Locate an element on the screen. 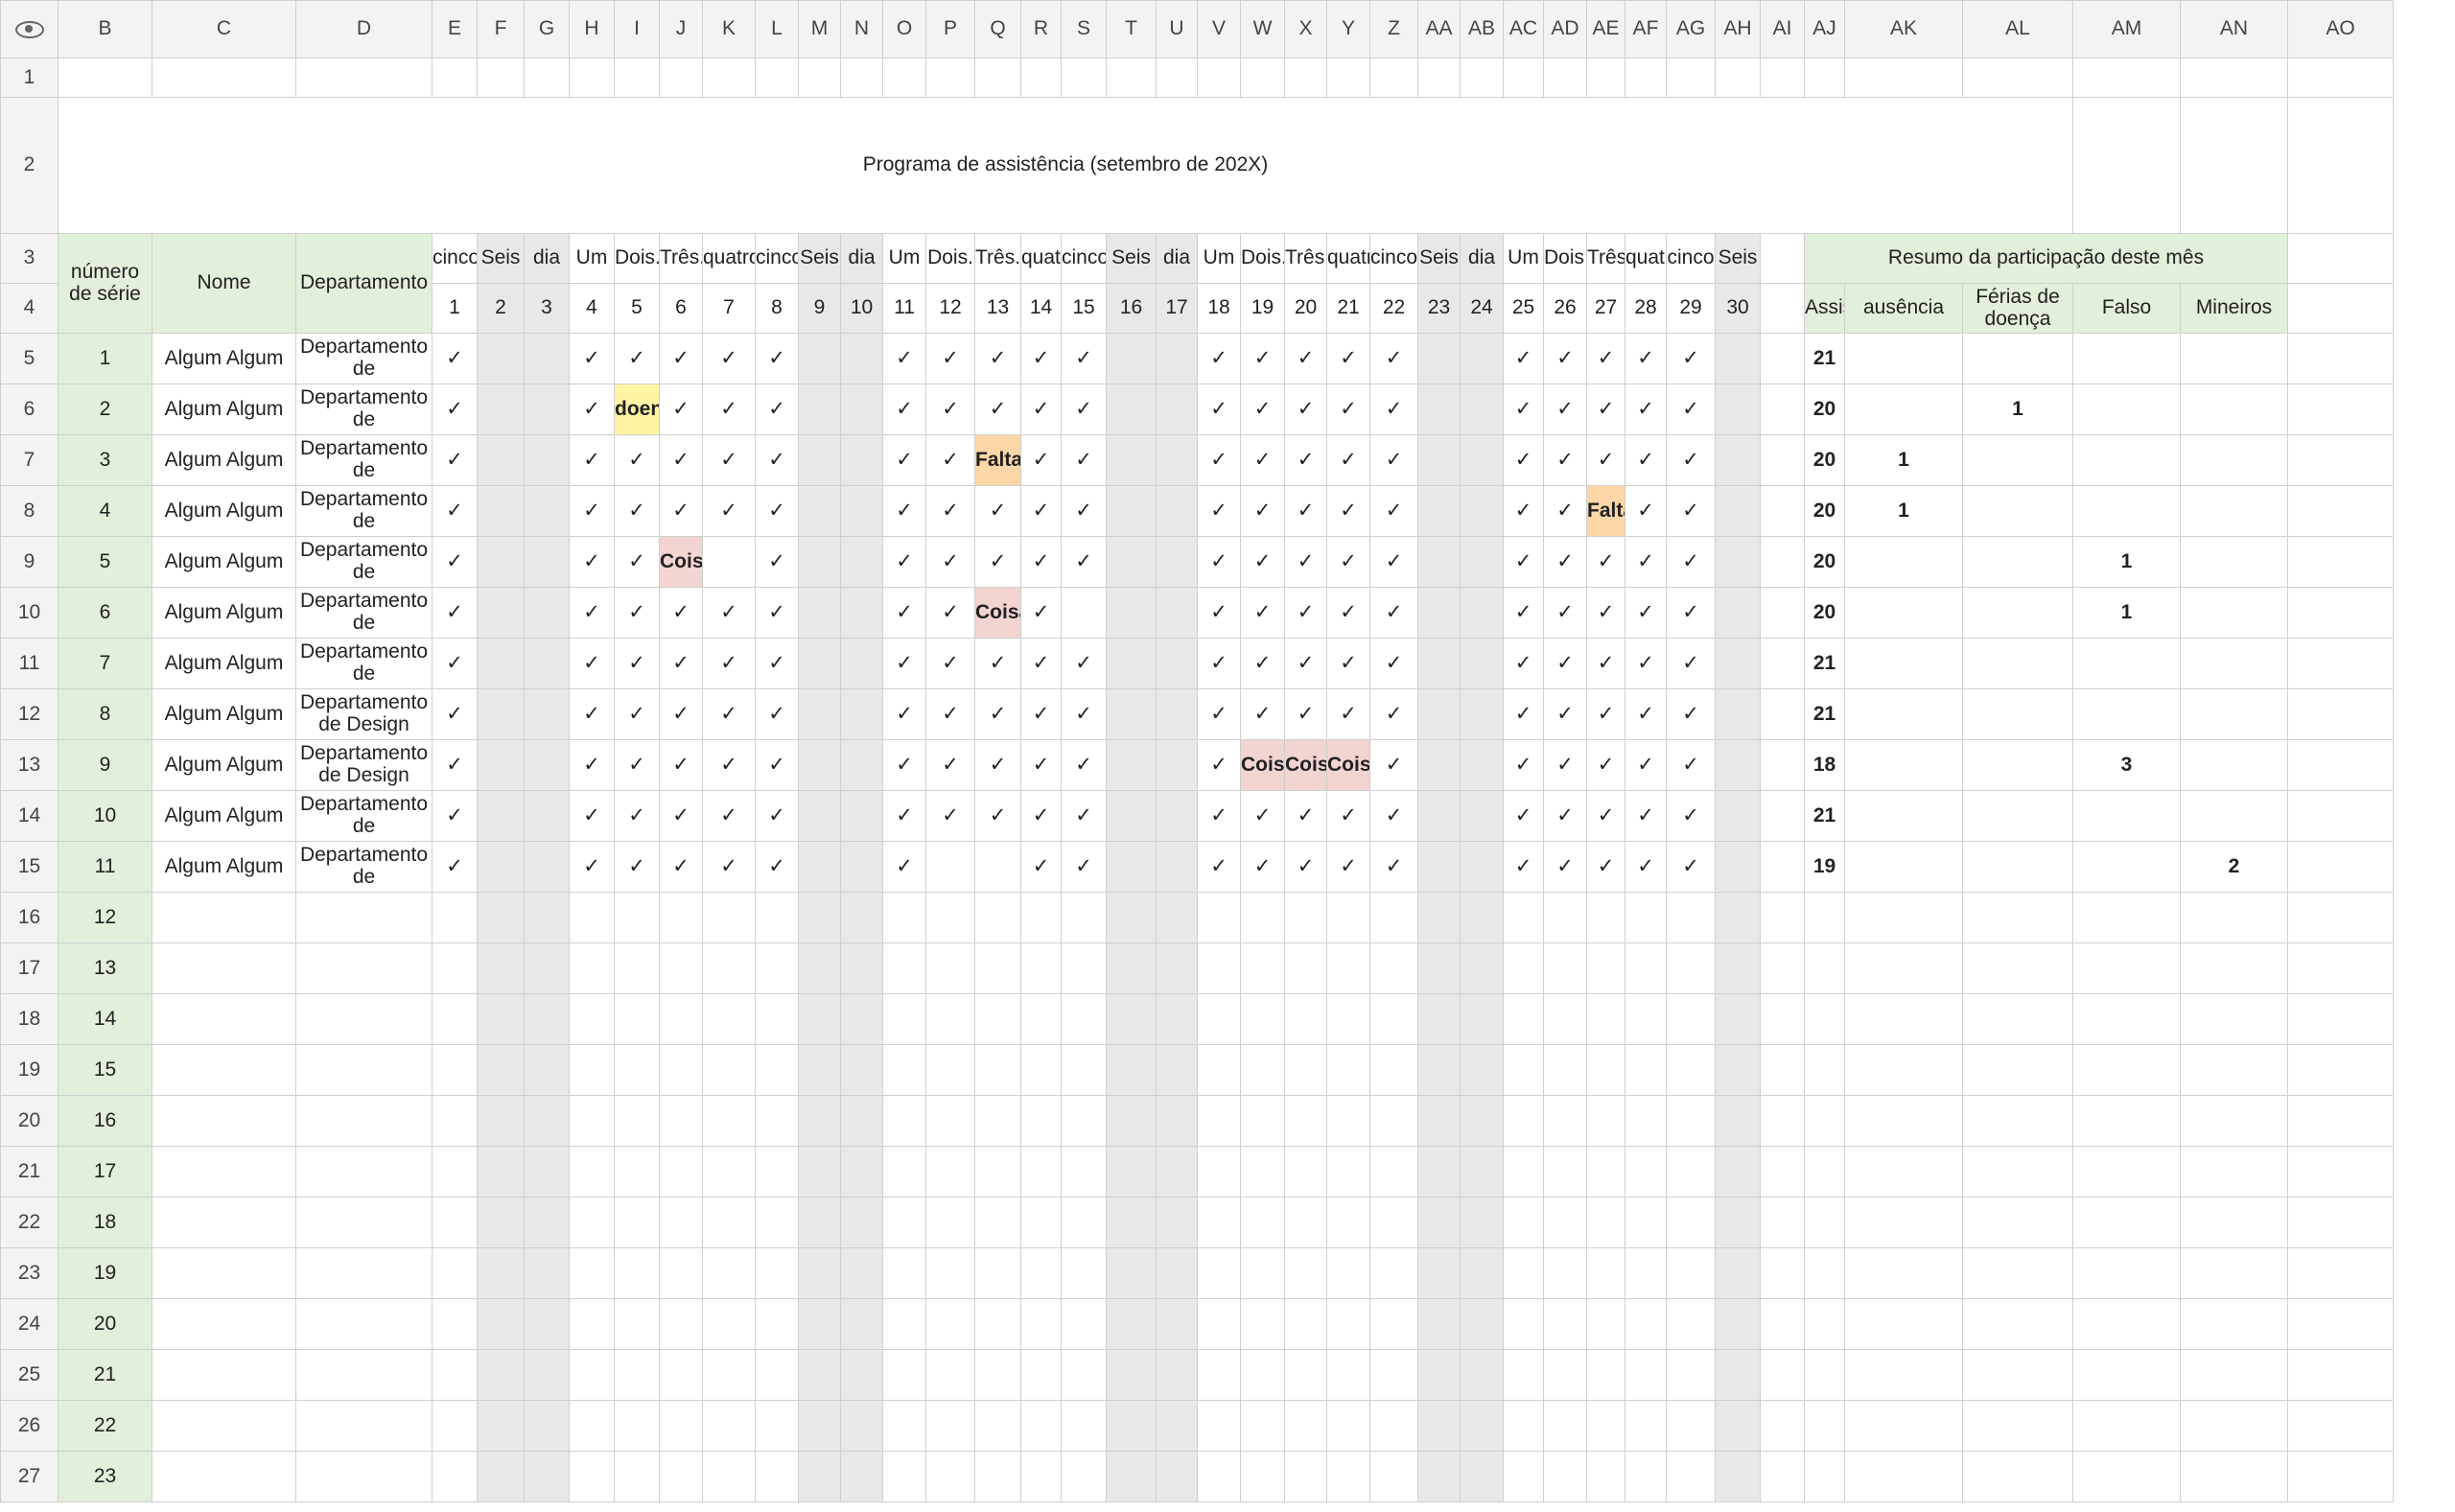 The width and height of the screenshot is (2455, 1512). day-number: 3 is located at coordinates (547, 308).